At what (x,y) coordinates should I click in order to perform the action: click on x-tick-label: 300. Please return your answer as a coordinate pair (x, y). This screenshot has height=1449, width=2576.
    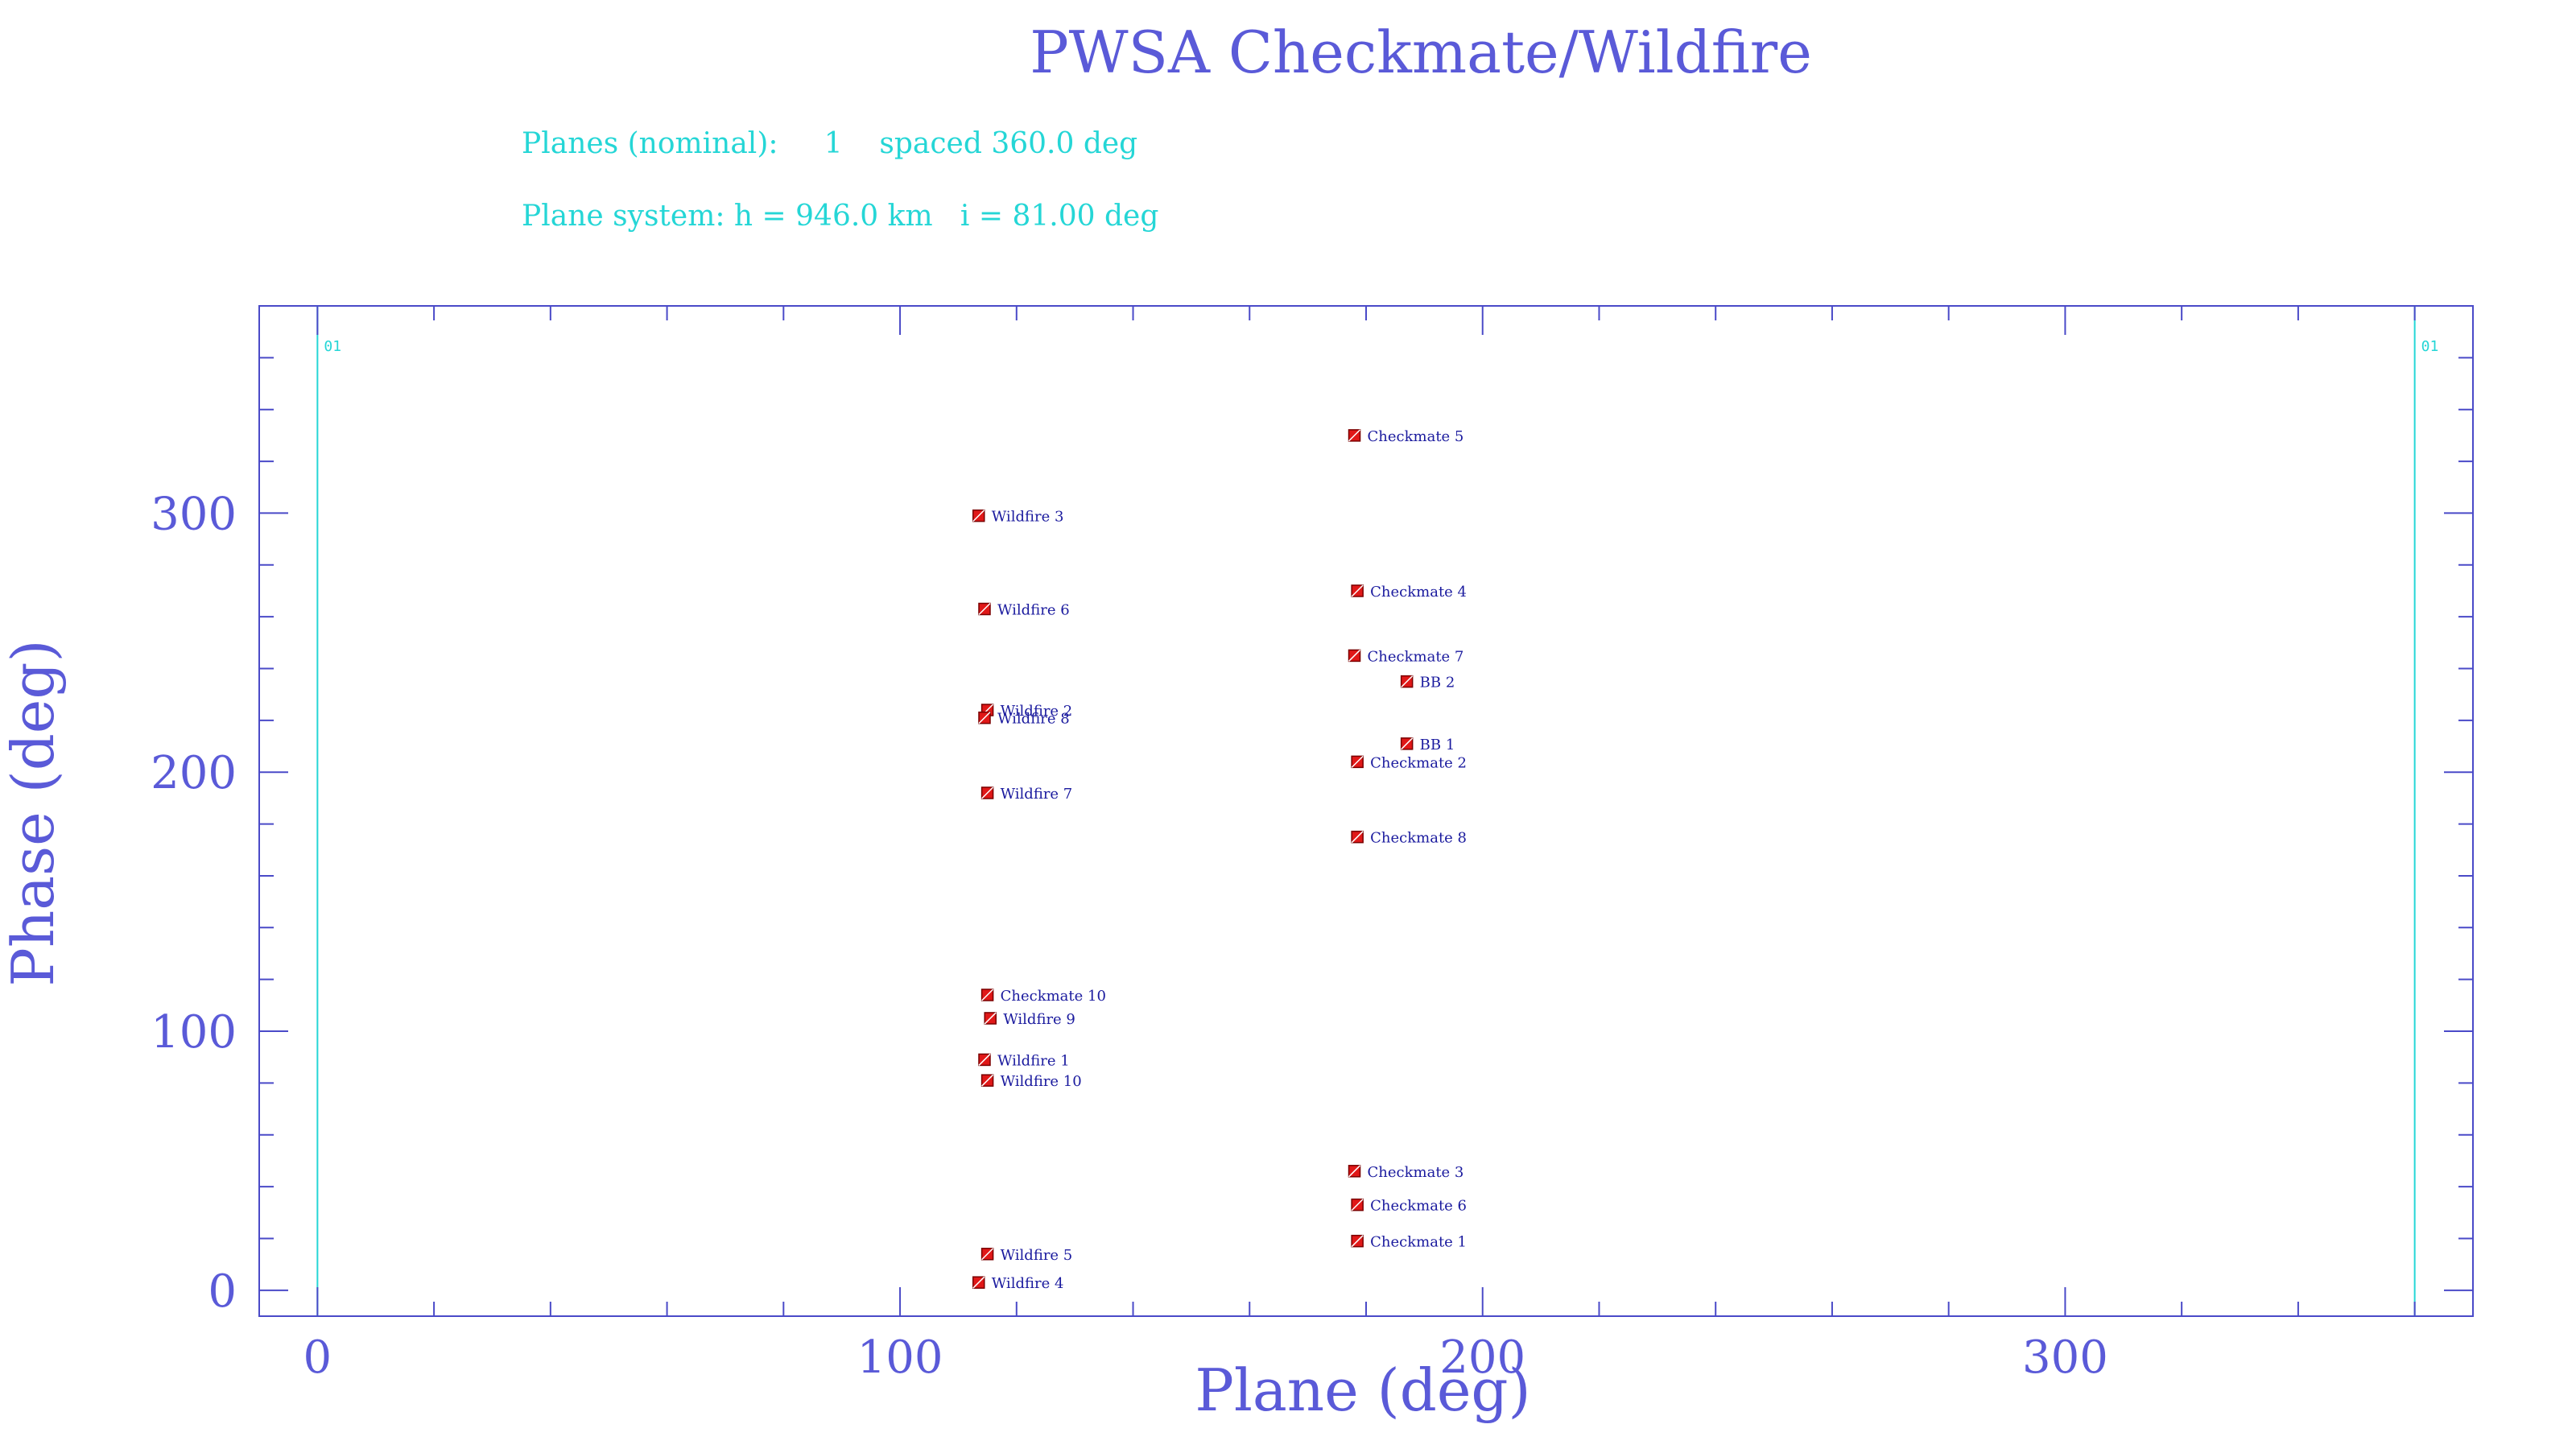
    Looking at the image, I should click on (2065, 1357).